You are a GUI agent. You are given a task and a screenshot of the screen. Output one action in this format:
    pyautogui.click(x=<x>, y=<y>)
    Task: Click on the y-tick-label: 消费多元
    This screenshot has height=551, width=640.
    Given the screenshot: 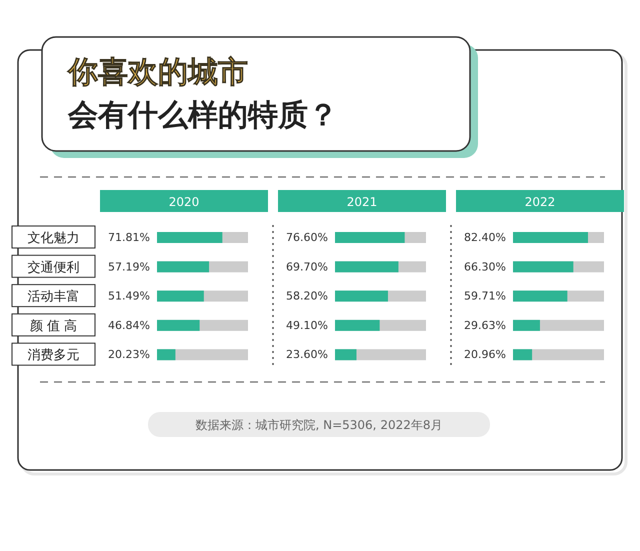 What is the action you would take?
    pyautogui.click(x=54, y=356)
    